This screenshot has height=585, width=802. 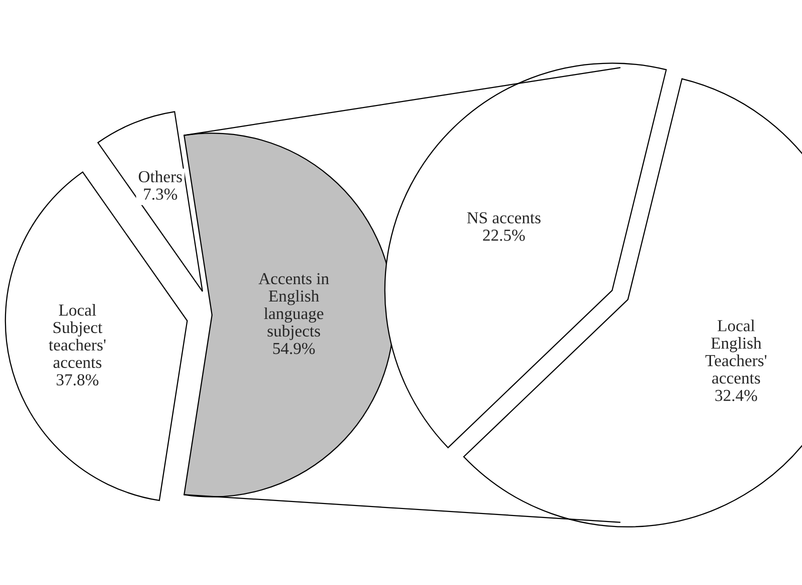 I want to click on slice-label: Local Subject teachers' accents, so click(x=77, y=336).